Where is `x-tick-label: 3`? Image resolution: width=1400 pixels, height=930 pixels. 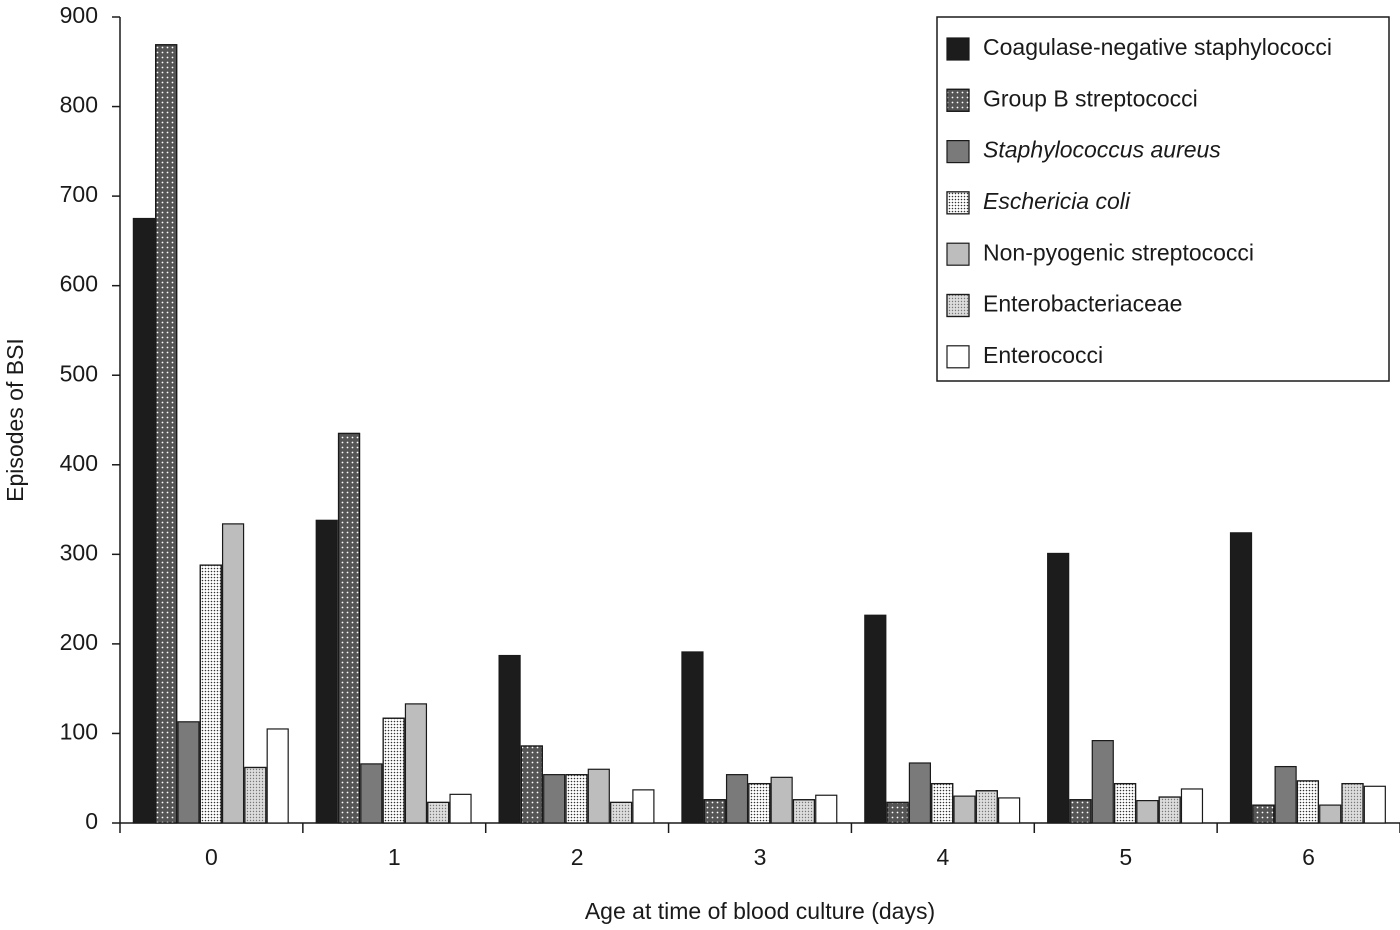
x-tick-label: 3 is located at coordinates (760, 857).